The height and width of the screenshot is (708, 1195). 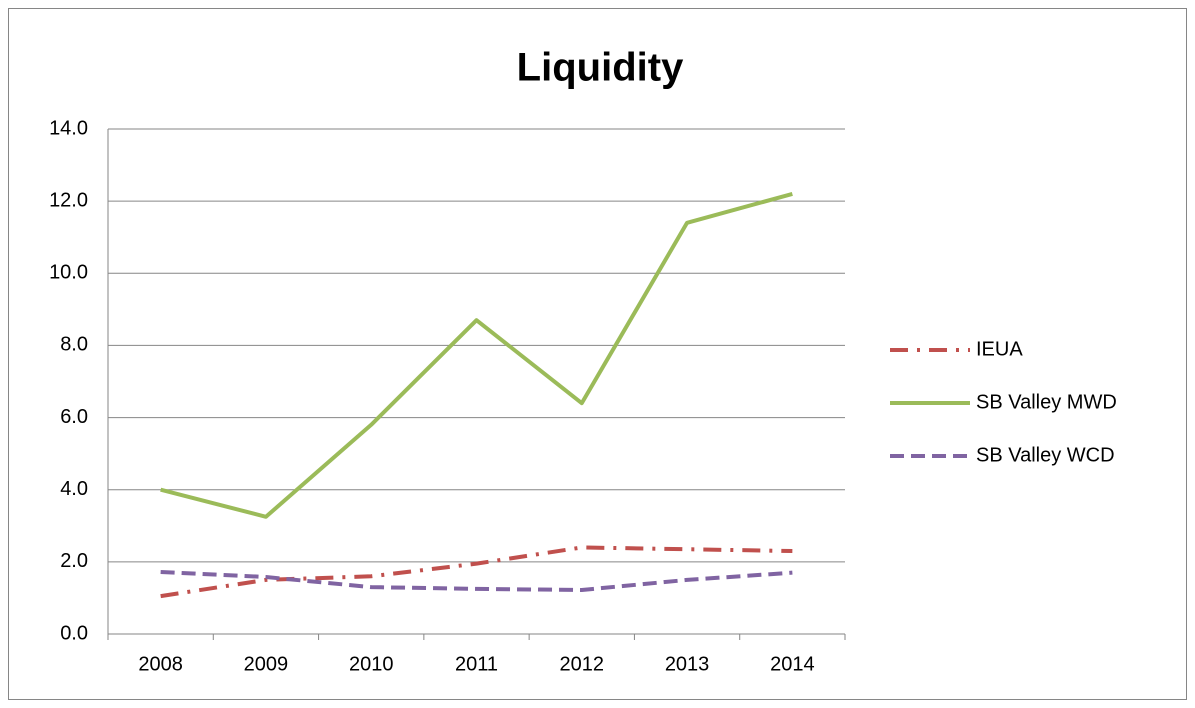 What do you see at coordinates (74, 633) in the screenshot?
I see `y-tick-label: 0.0` at bounding box center [74, 633].